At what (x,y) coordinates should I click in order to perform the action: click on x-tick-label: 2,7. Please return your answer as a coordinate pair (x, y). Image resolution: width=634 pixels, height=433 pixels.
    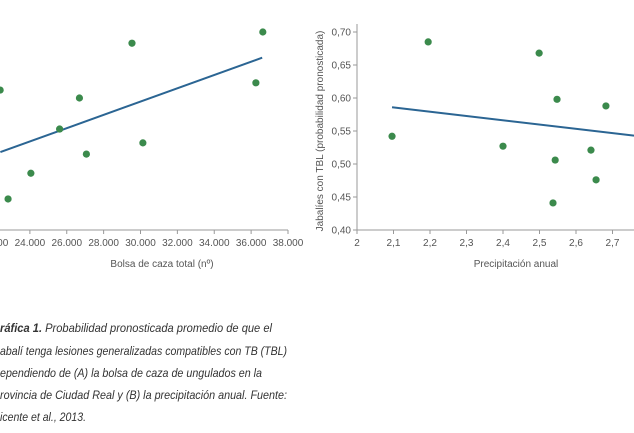
    Looking at the image, I should click on (613, 243).